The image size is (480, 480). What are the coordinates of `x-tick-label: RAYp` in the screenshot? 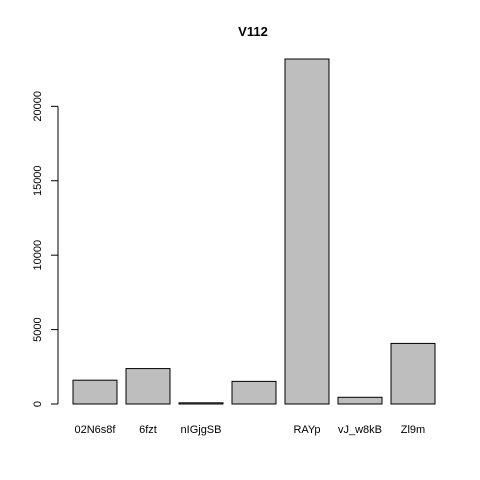 It's located at (306, 430).